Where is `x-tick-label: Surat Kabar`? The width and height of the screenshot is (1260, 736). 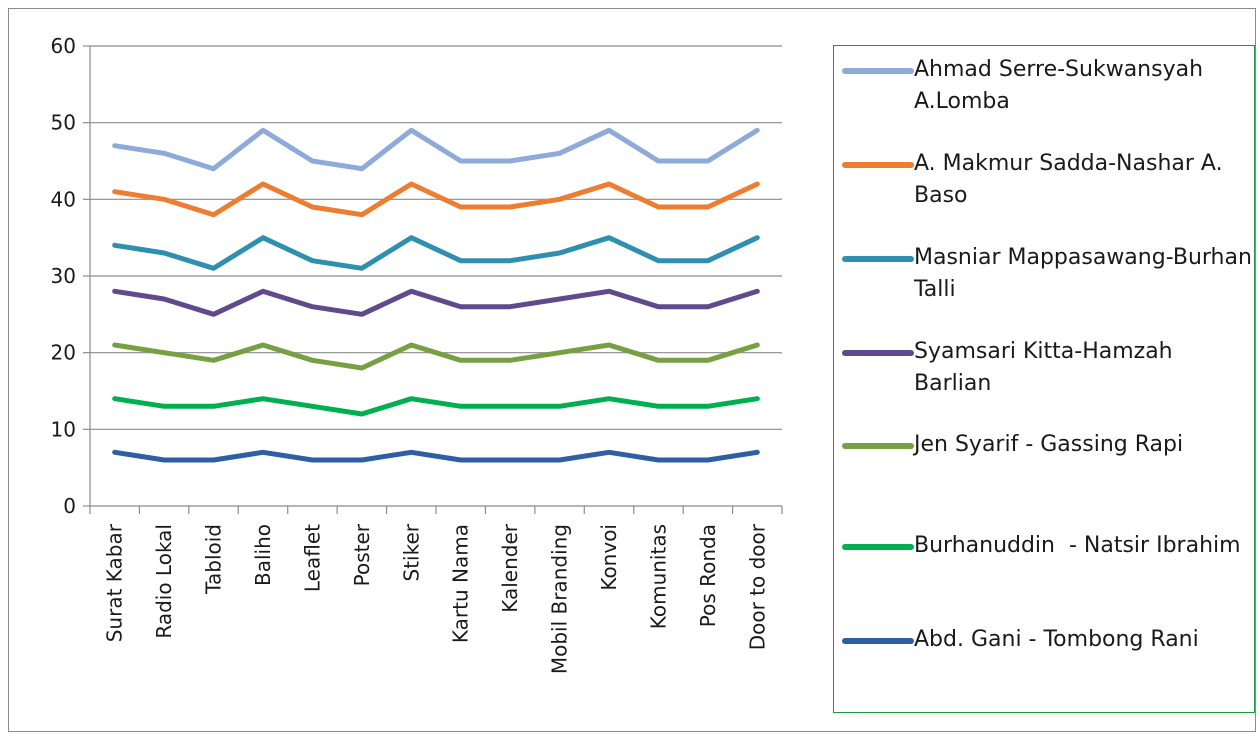 x-tick-label: Surat Kabar is located at coordinates (115, 582).